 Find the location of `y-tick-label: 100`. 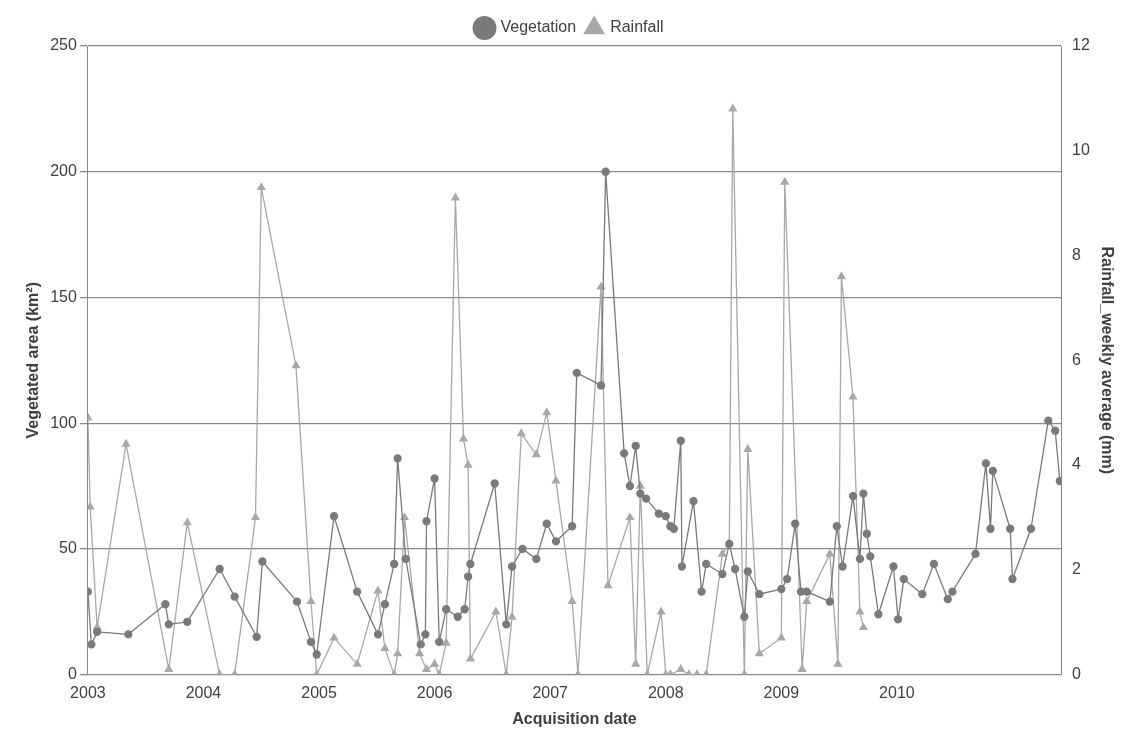

y-tick-label: 100 is located at coordinates (63, 422).